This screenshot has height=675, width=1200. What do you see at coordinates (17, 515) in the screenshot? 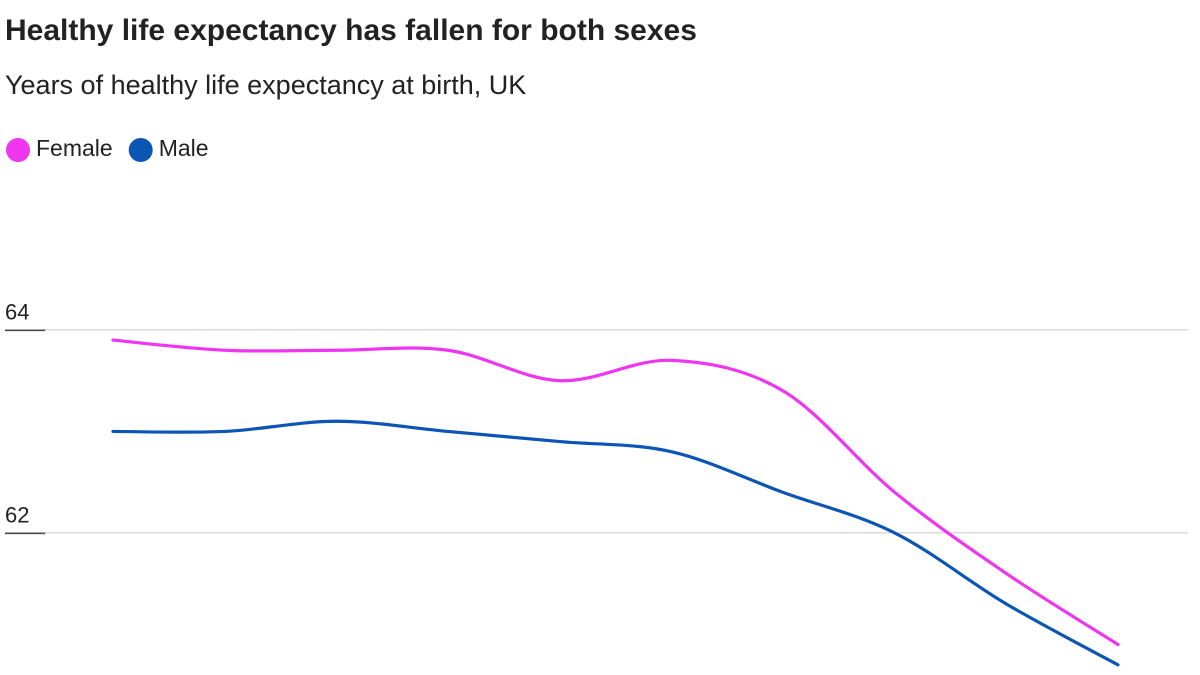
I see `y-tick-label: 62` at bounding box center [17, 515].